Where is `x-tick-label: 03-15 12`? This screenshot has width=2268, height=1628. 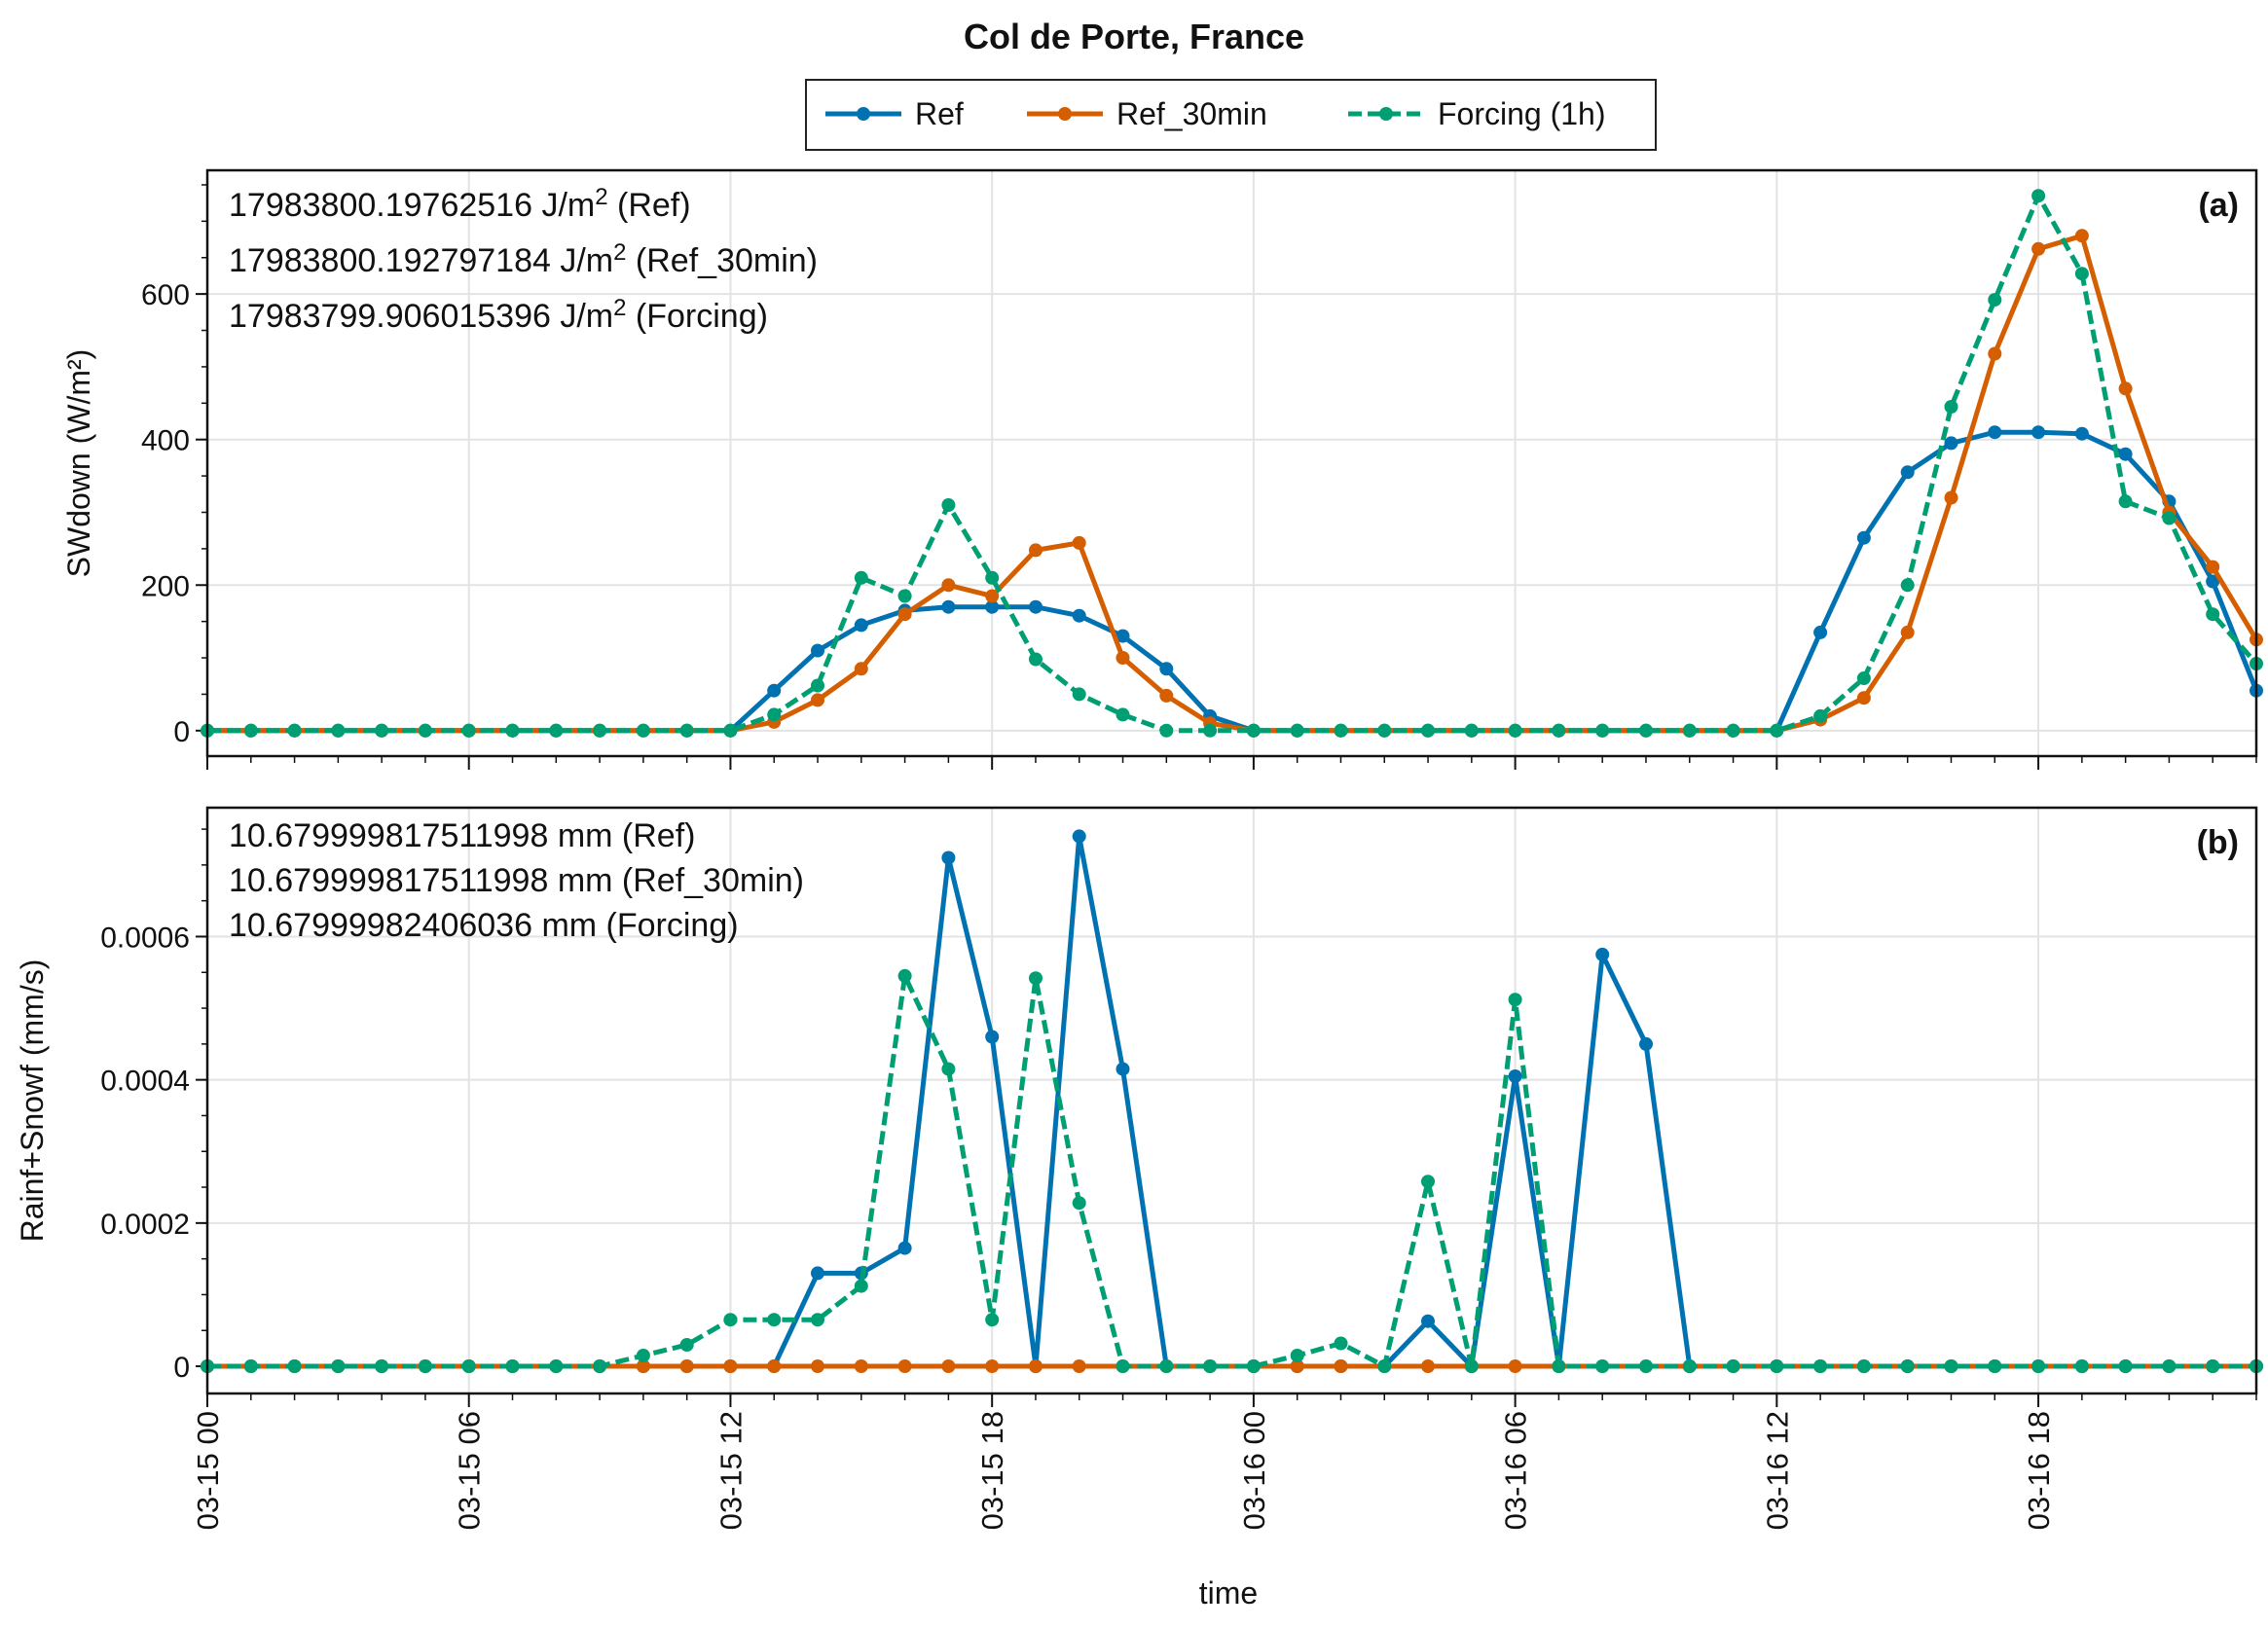
x-tick-label: 03-15 12 is located at coordinates (730, 1470).